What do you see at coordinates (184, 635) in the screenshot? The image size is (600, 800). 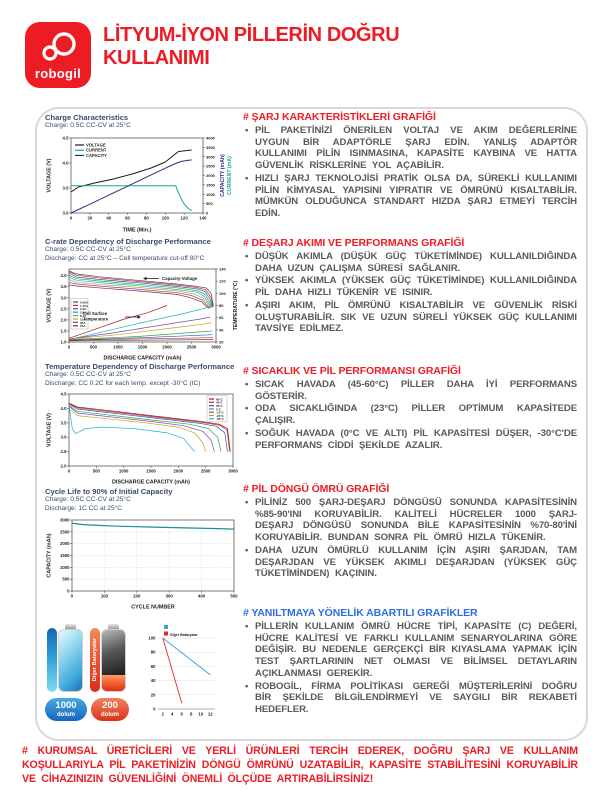 I see `svg-text: Diğer Bataryalar` at bounding box center [184, 635].